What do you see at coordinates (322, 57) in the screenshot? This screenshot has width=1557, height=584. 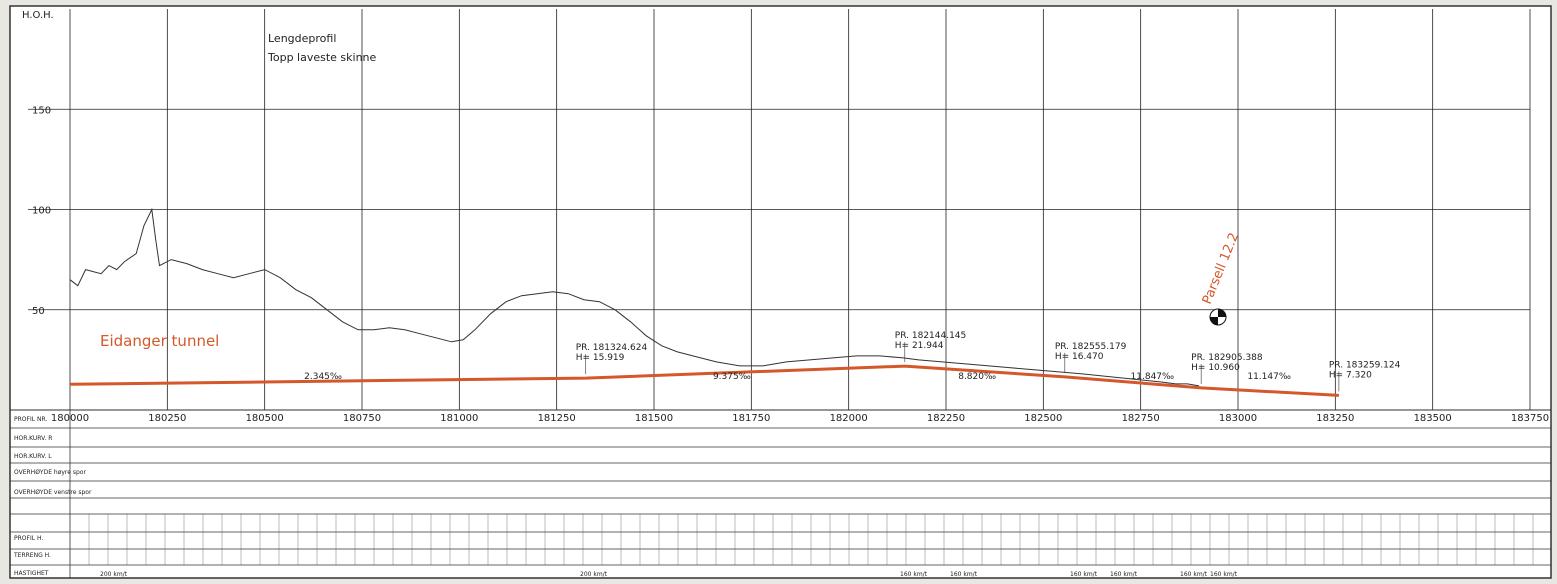 I see `chart-subtitle: Topp laveste skinne` at bounding box center [322, 57].